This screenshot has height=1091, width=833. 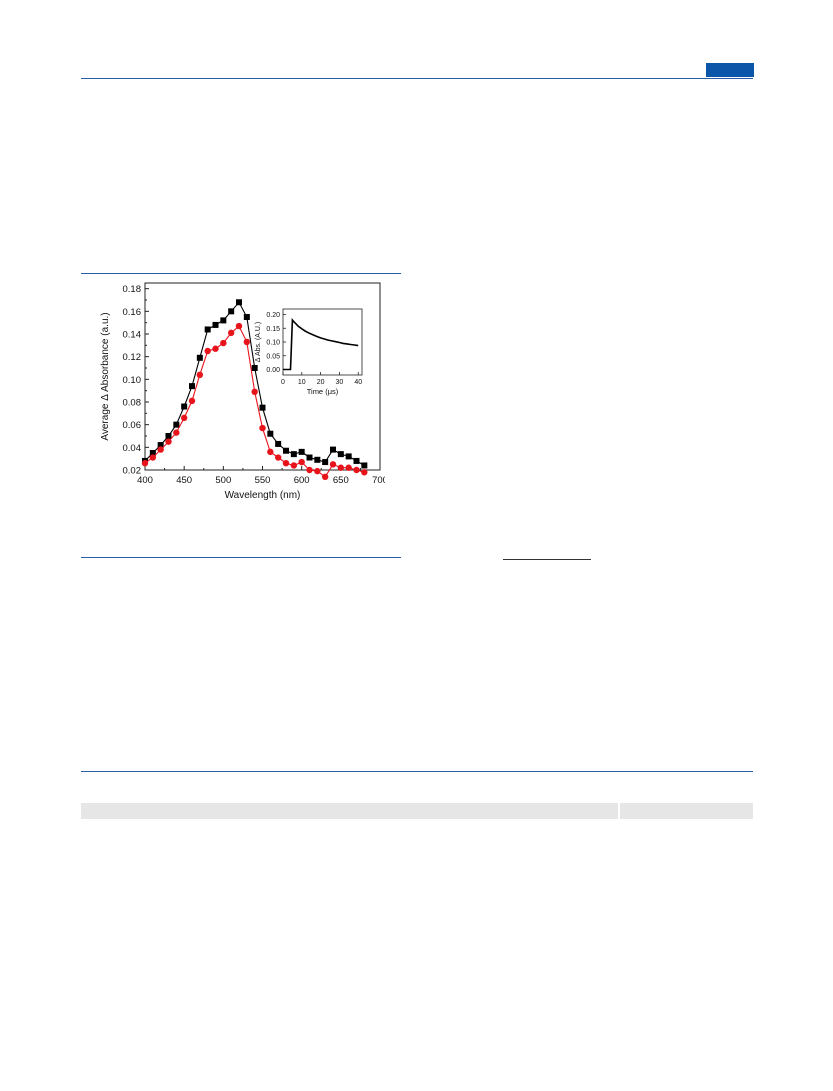 I want to click on main-y-tick-label: 0.18, so click(x=132, y=289).